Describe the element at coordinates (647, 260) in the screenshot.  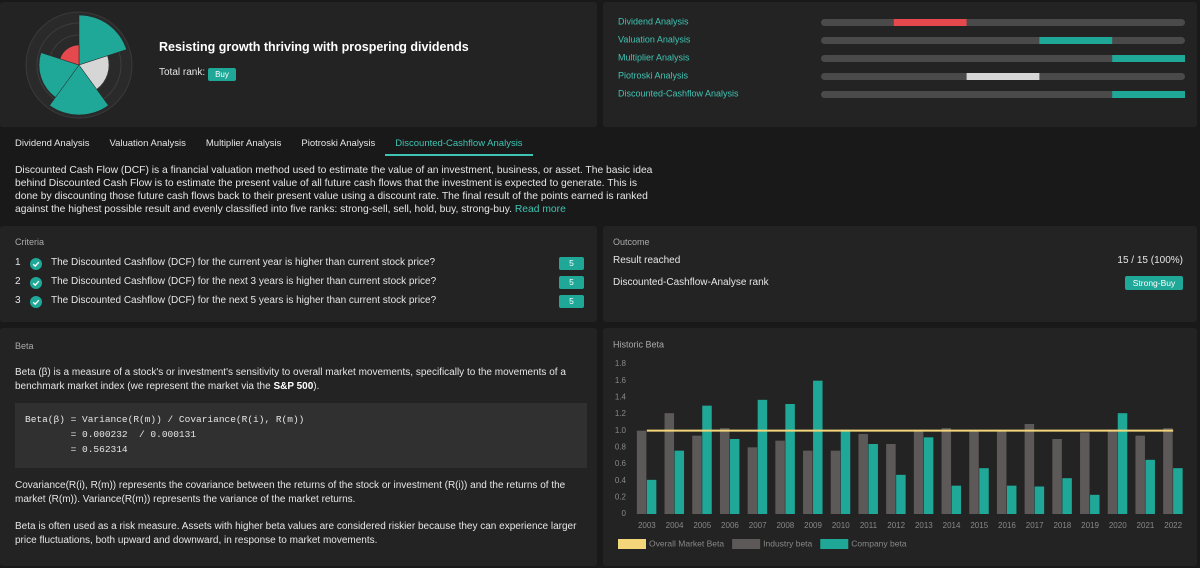
I see `result-label: Result reached` at that location.